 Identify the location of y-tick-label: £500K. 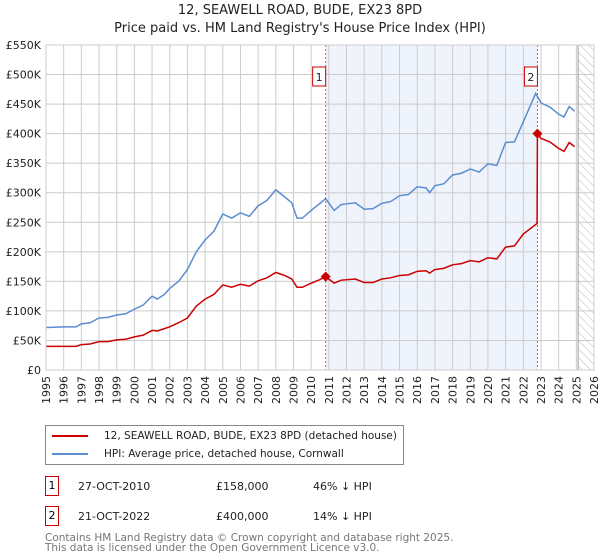
(24, 75).